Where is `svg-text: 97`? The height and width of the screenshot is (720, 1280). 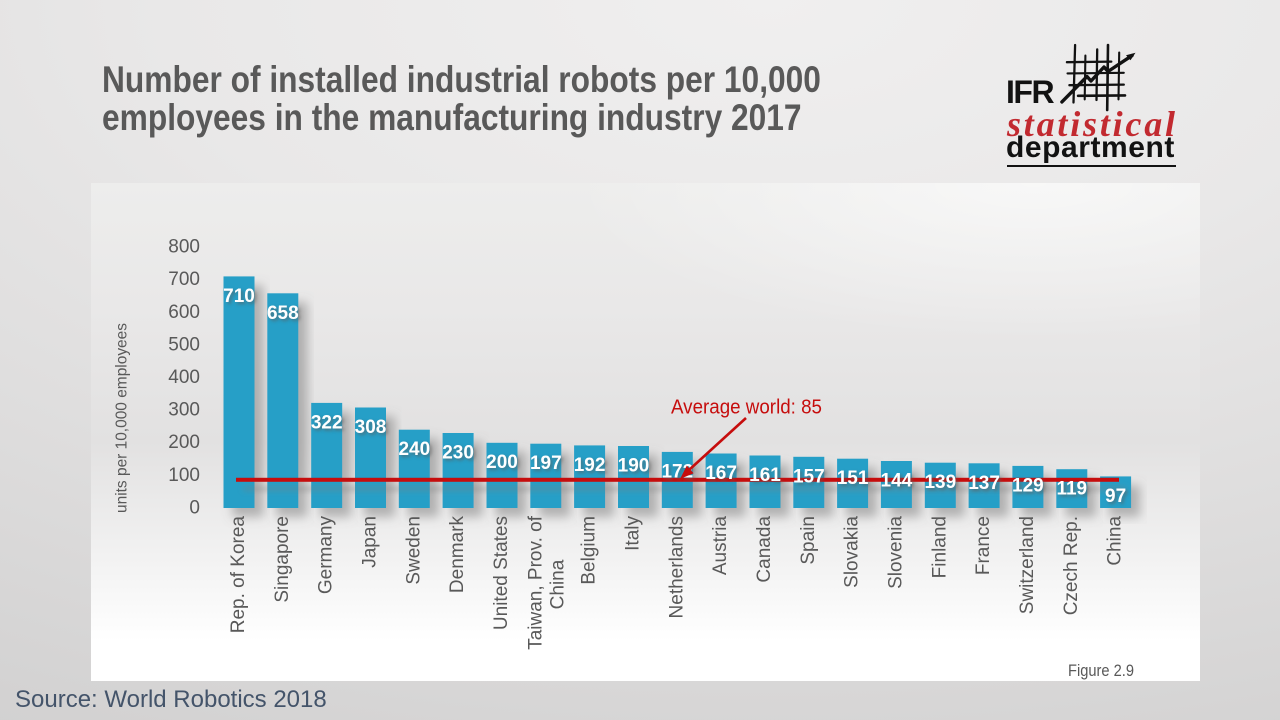 svg-text: 97 is located at coordinates (1115, 496).